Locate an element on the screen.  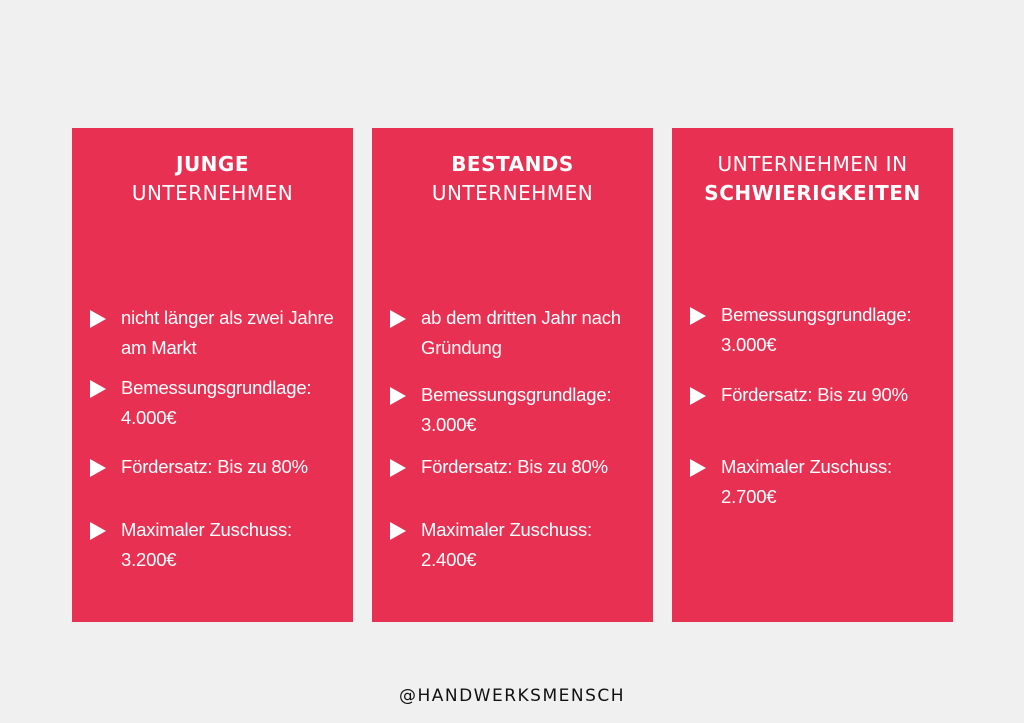
list-item-text: Bemessungsgrundlage: 4.000€ is located at coordinates (216, 402).